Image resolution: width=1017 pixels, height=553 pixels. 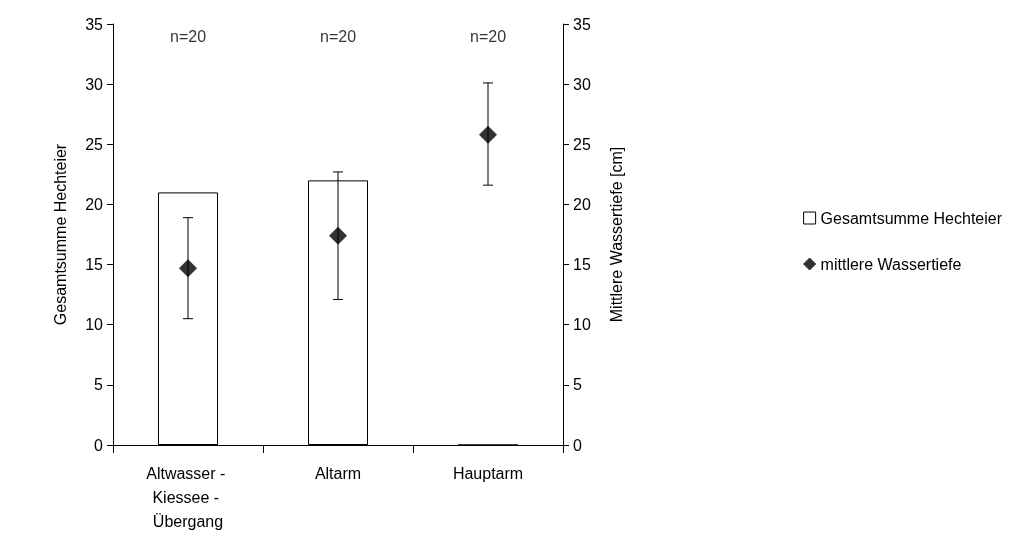 What do you see at coordinates (577, 385) in the screenshot?
I see `y2-tick-label: 5` at bounding box center [577, 385].